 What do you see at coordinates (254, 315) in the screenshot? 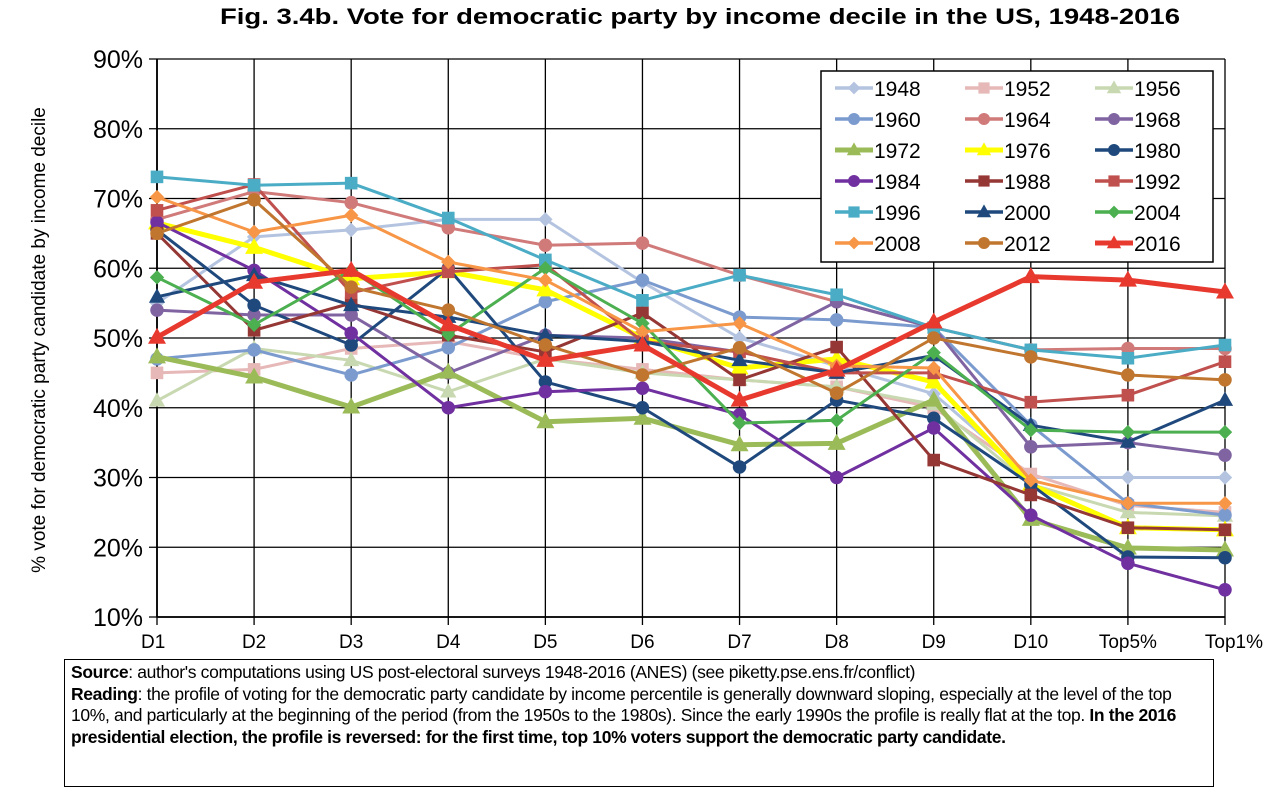
I see `data-point-1968` at bounding box center [254, 315].